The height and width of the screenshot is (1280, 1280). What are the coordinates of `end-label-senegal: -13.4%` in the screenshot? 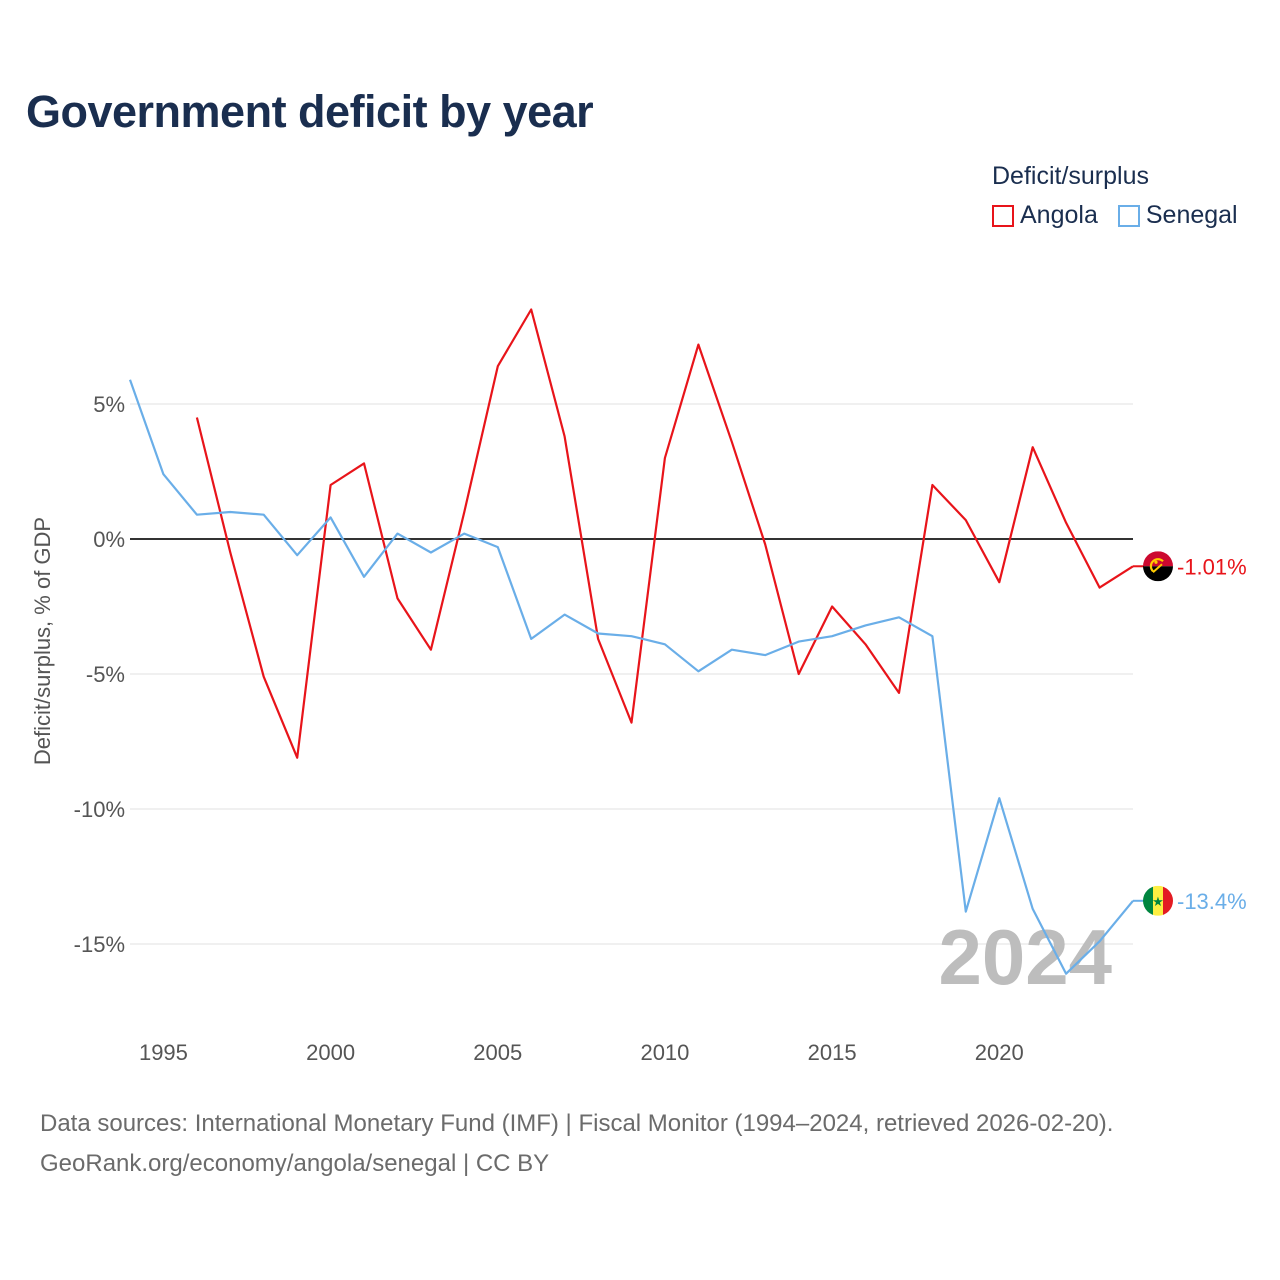 It's located at (1212, 901).